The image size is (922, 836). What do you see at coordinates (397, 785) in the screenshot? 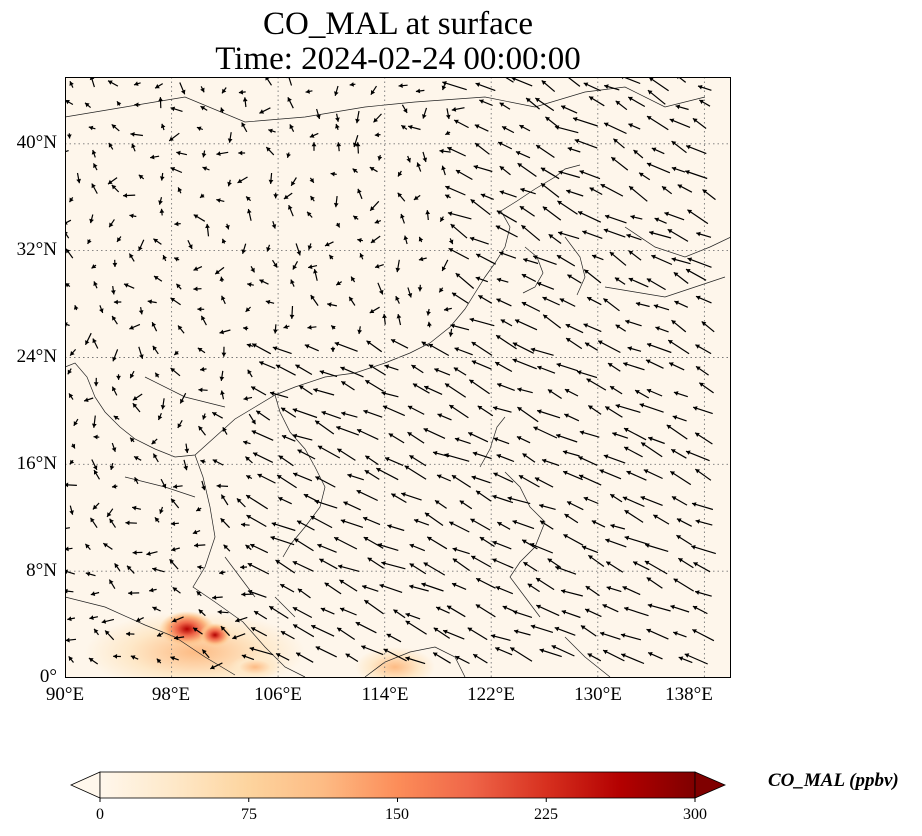
I see `colorbar-gradient` at bounding box center [397, 785].